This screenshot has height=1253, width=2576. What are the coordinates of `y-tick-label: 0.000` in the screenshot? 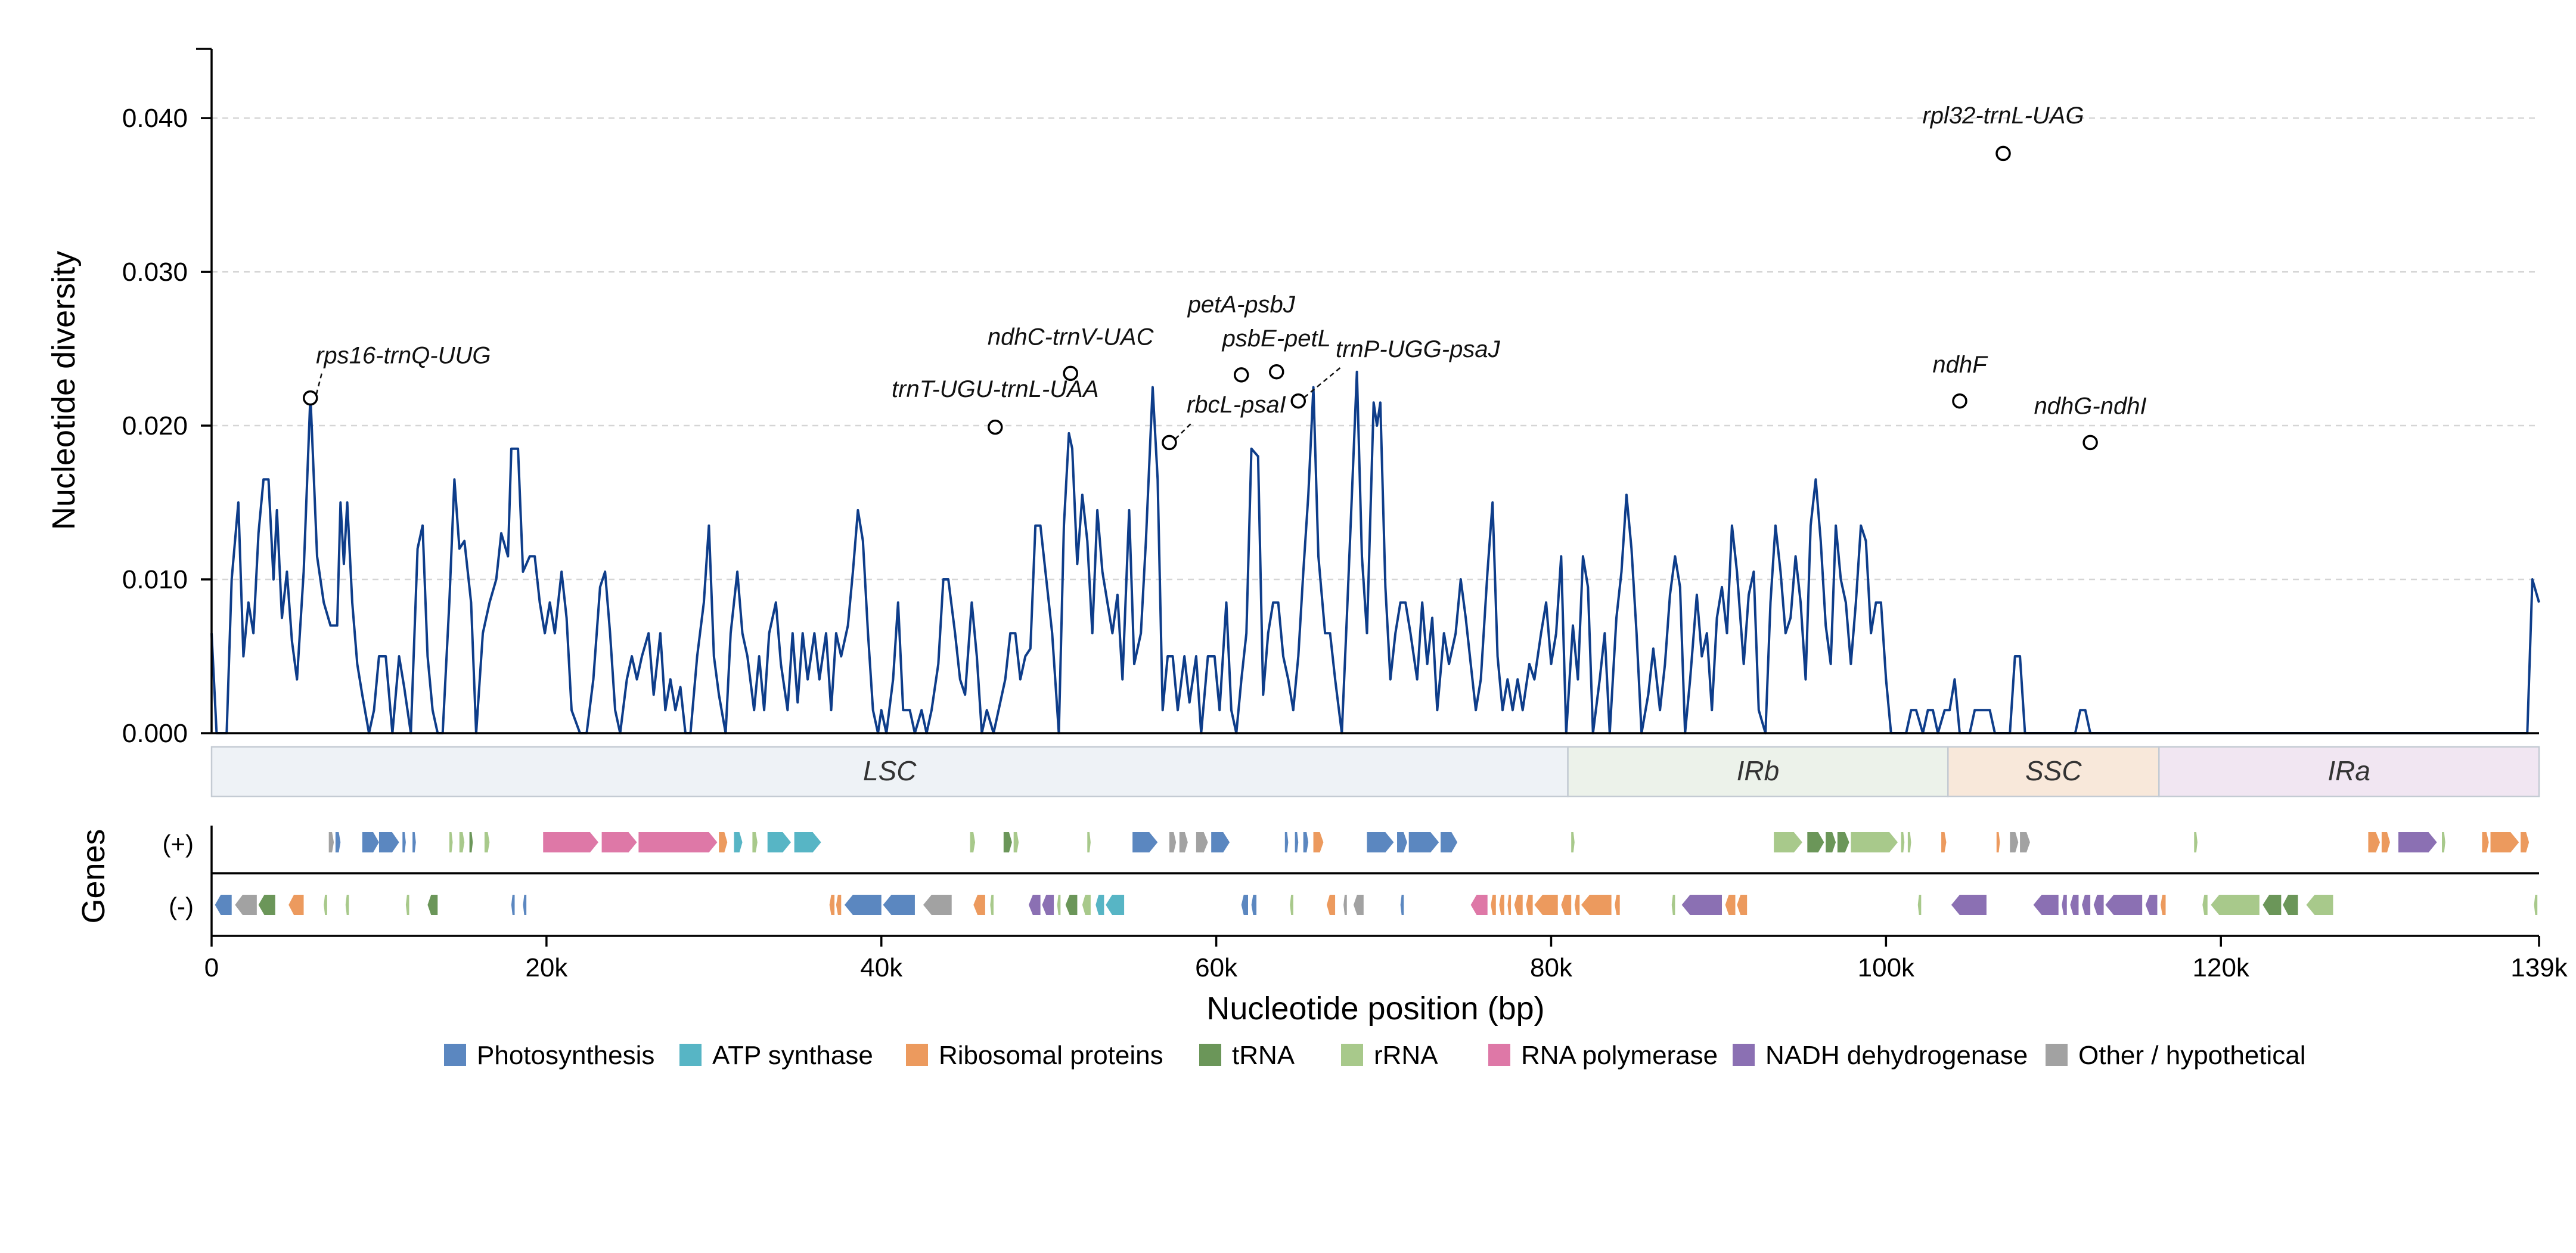 It's located at (155, 733).